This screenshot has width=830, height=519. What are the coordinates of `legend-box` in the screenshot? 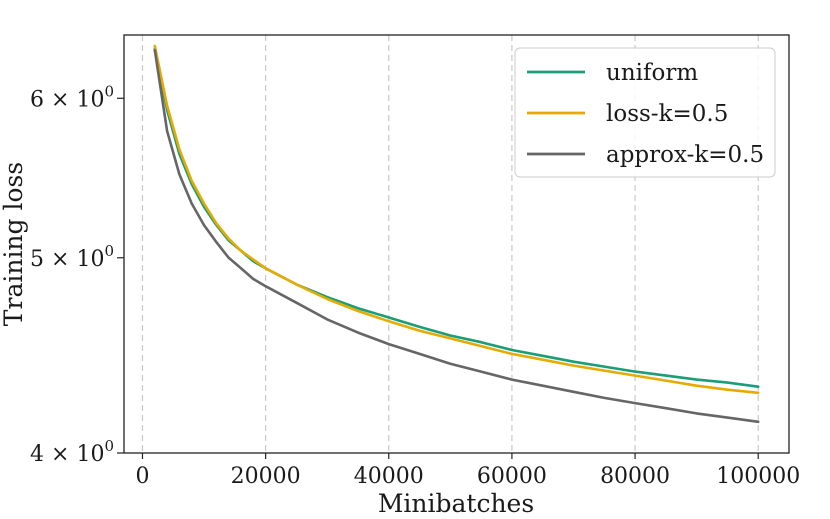 It's located at (645, 112).